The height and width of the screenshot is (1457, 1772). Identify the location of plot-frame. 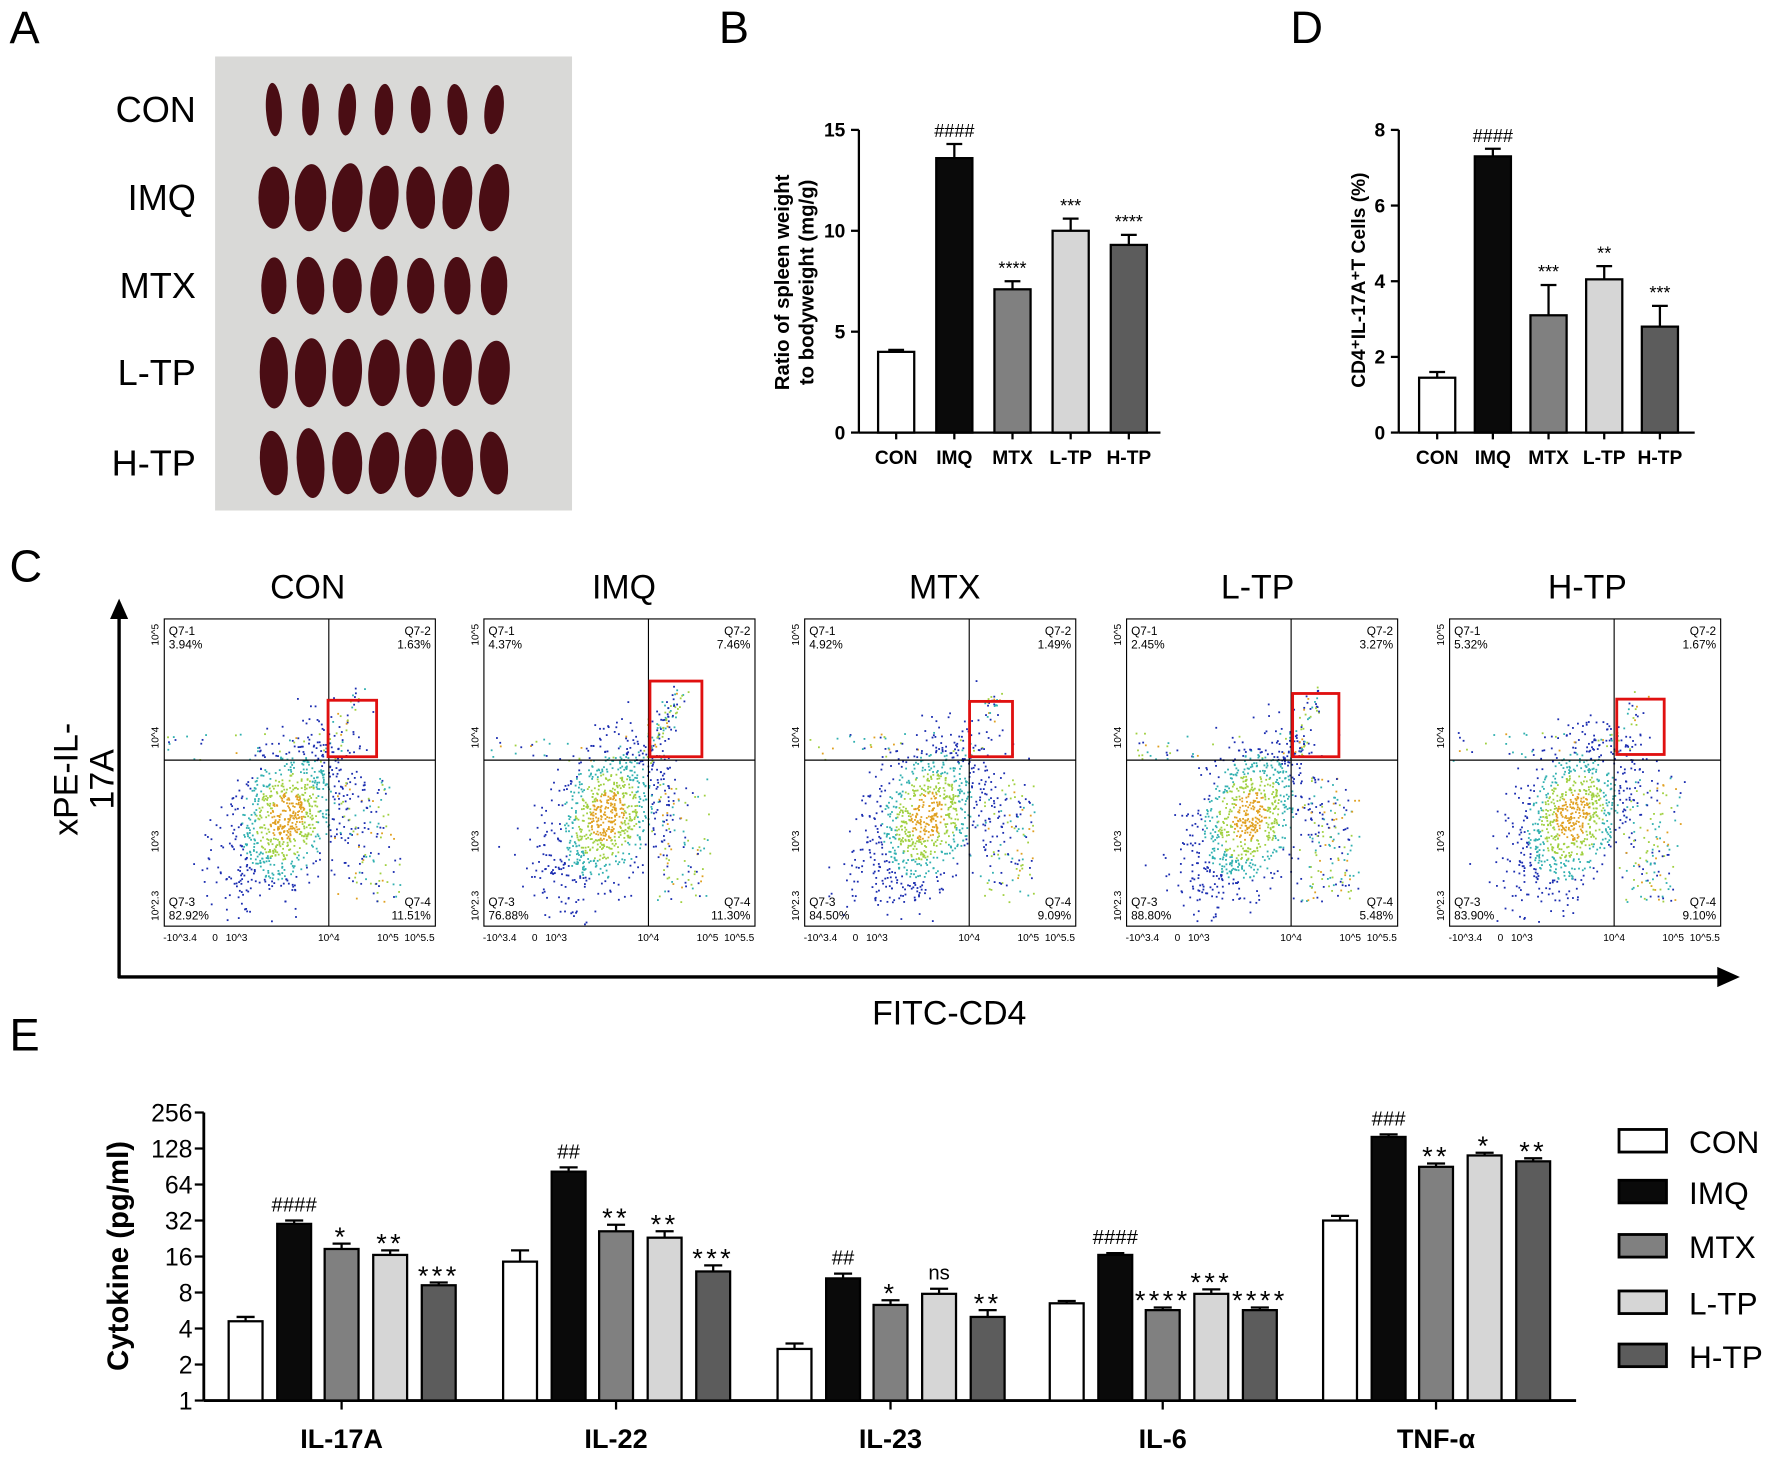
(619, 772).